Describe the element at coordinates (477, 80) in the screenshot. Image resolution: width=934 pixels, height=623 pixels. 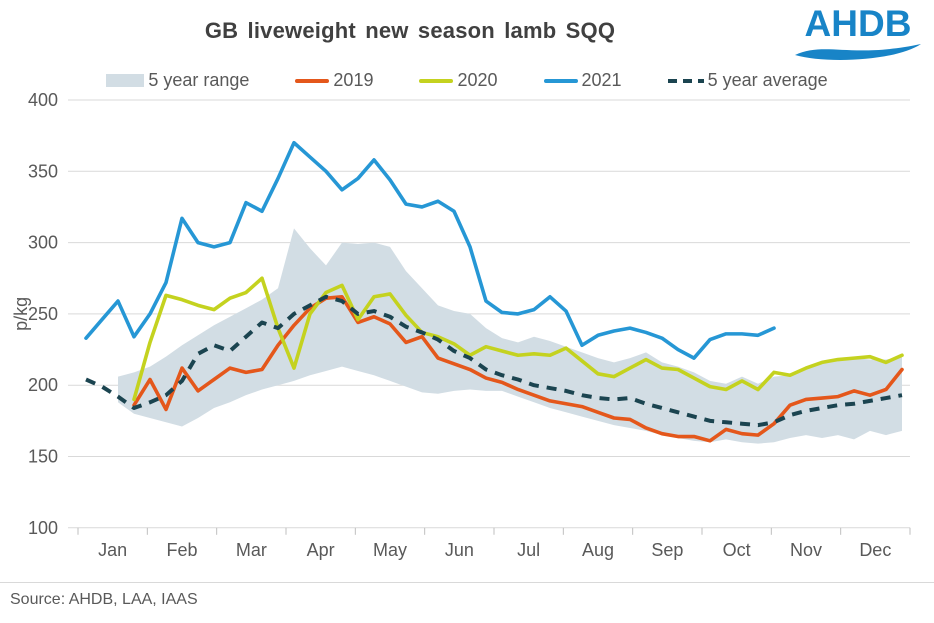
I see `legend-label-2020: 2020` at that location.